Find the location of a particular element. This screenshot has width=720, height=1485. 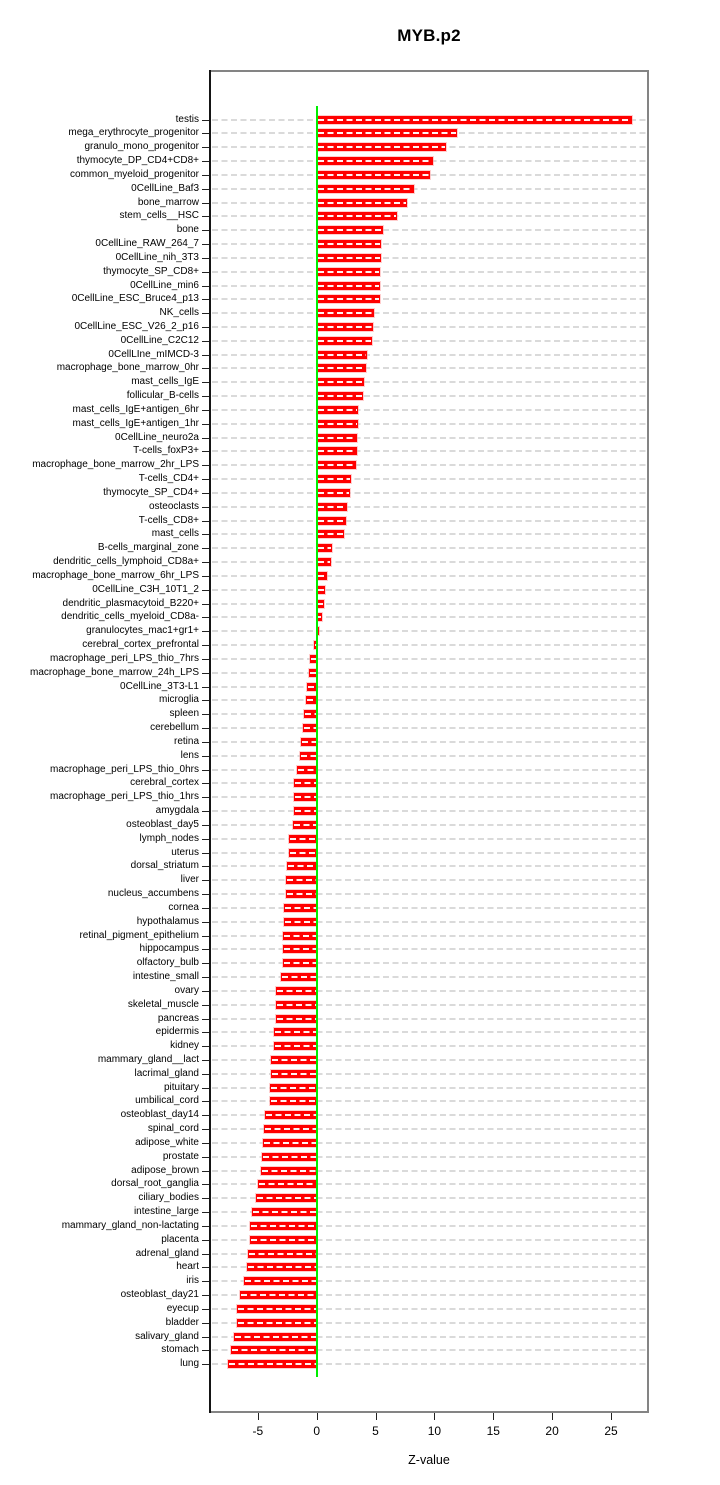

category-label: testis is located at coordinates (187, 119).